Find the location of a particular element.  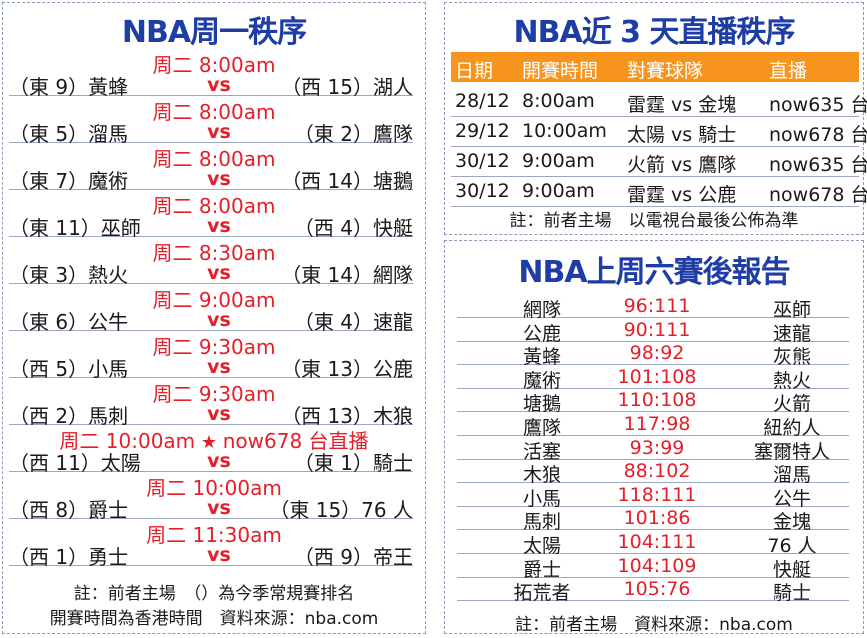

away-team: （西 15）湖人 is located at coordinates (347, 87).